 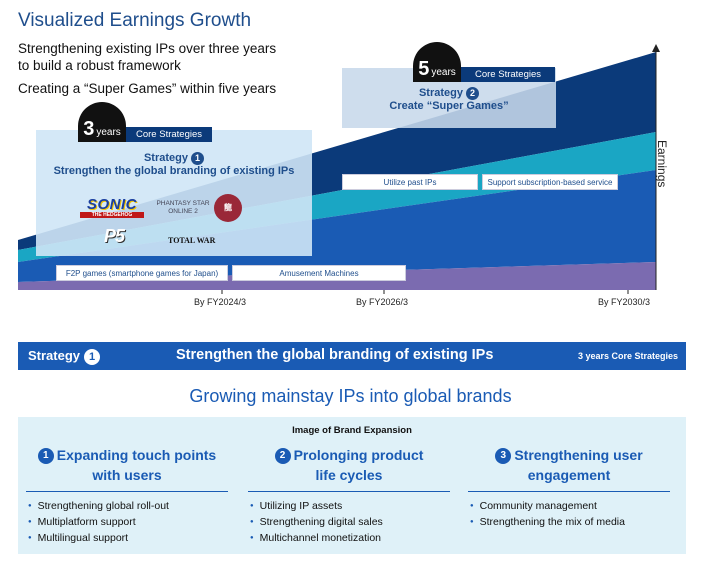 I want to click on strategy1-box, so click(x=174, y=193).